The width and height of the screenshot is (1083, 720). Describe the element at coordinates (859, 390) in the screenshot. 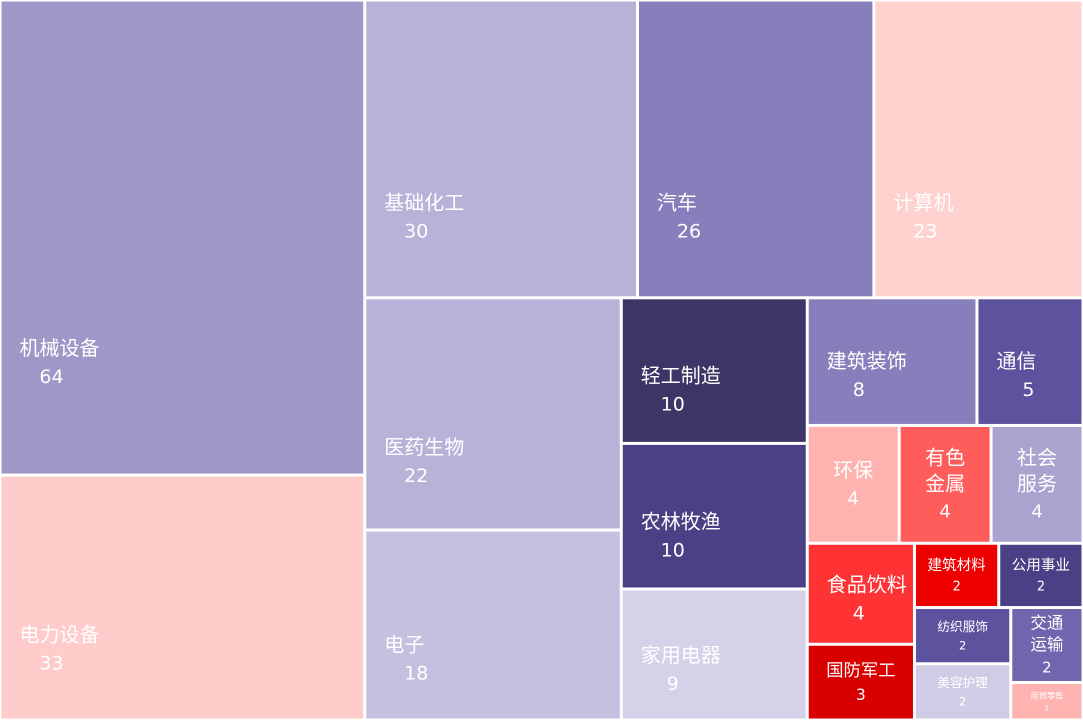

I see `cell-value: 8` at that location.